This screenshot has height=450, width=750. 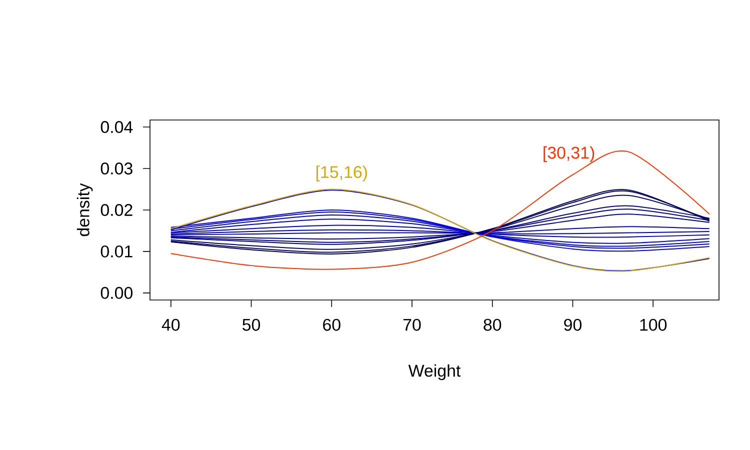 I want to click on x-tick-label: 90, so click(x=573, y=324).